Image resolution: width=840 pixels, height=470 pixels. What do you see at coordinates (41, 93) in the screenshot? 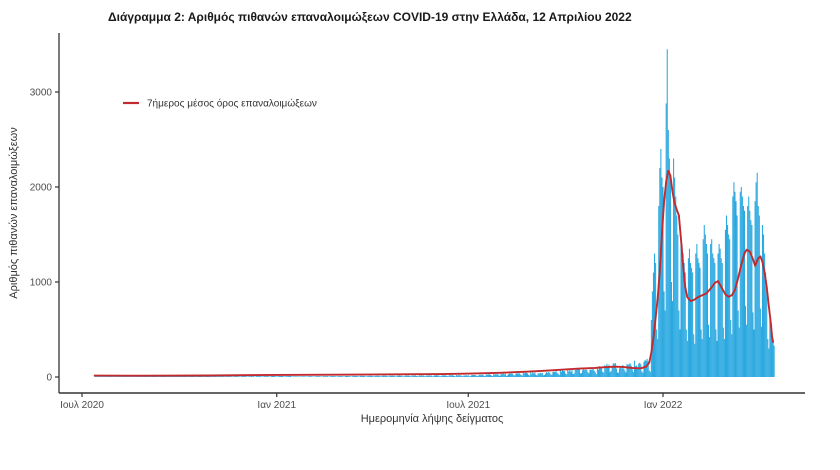
I see `y-tick-label: 3000` at bounding box center [41, 93].